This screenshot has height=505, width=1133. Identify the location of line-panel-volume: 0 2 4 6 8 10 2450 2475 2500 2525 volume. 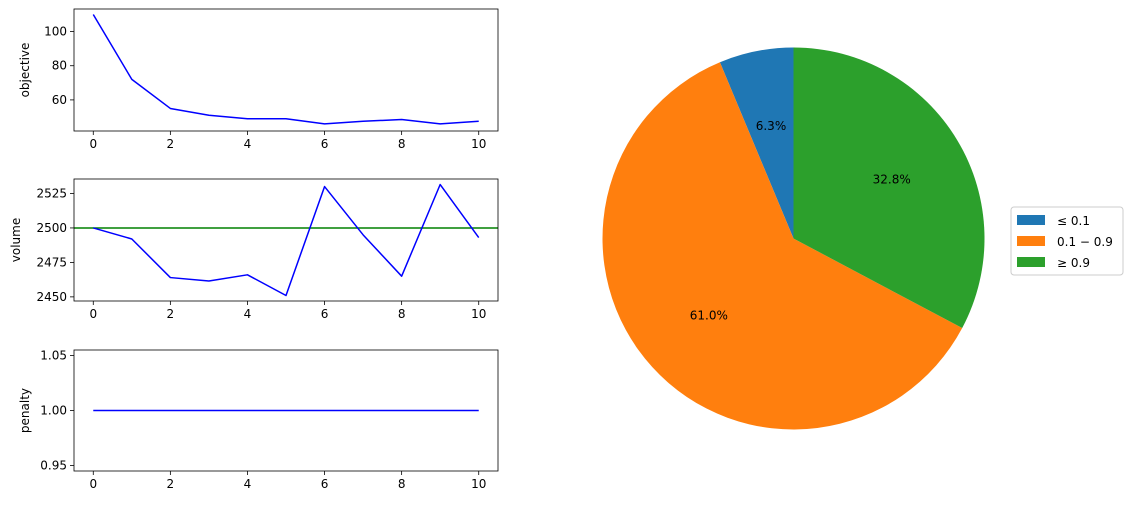
(254, 249).